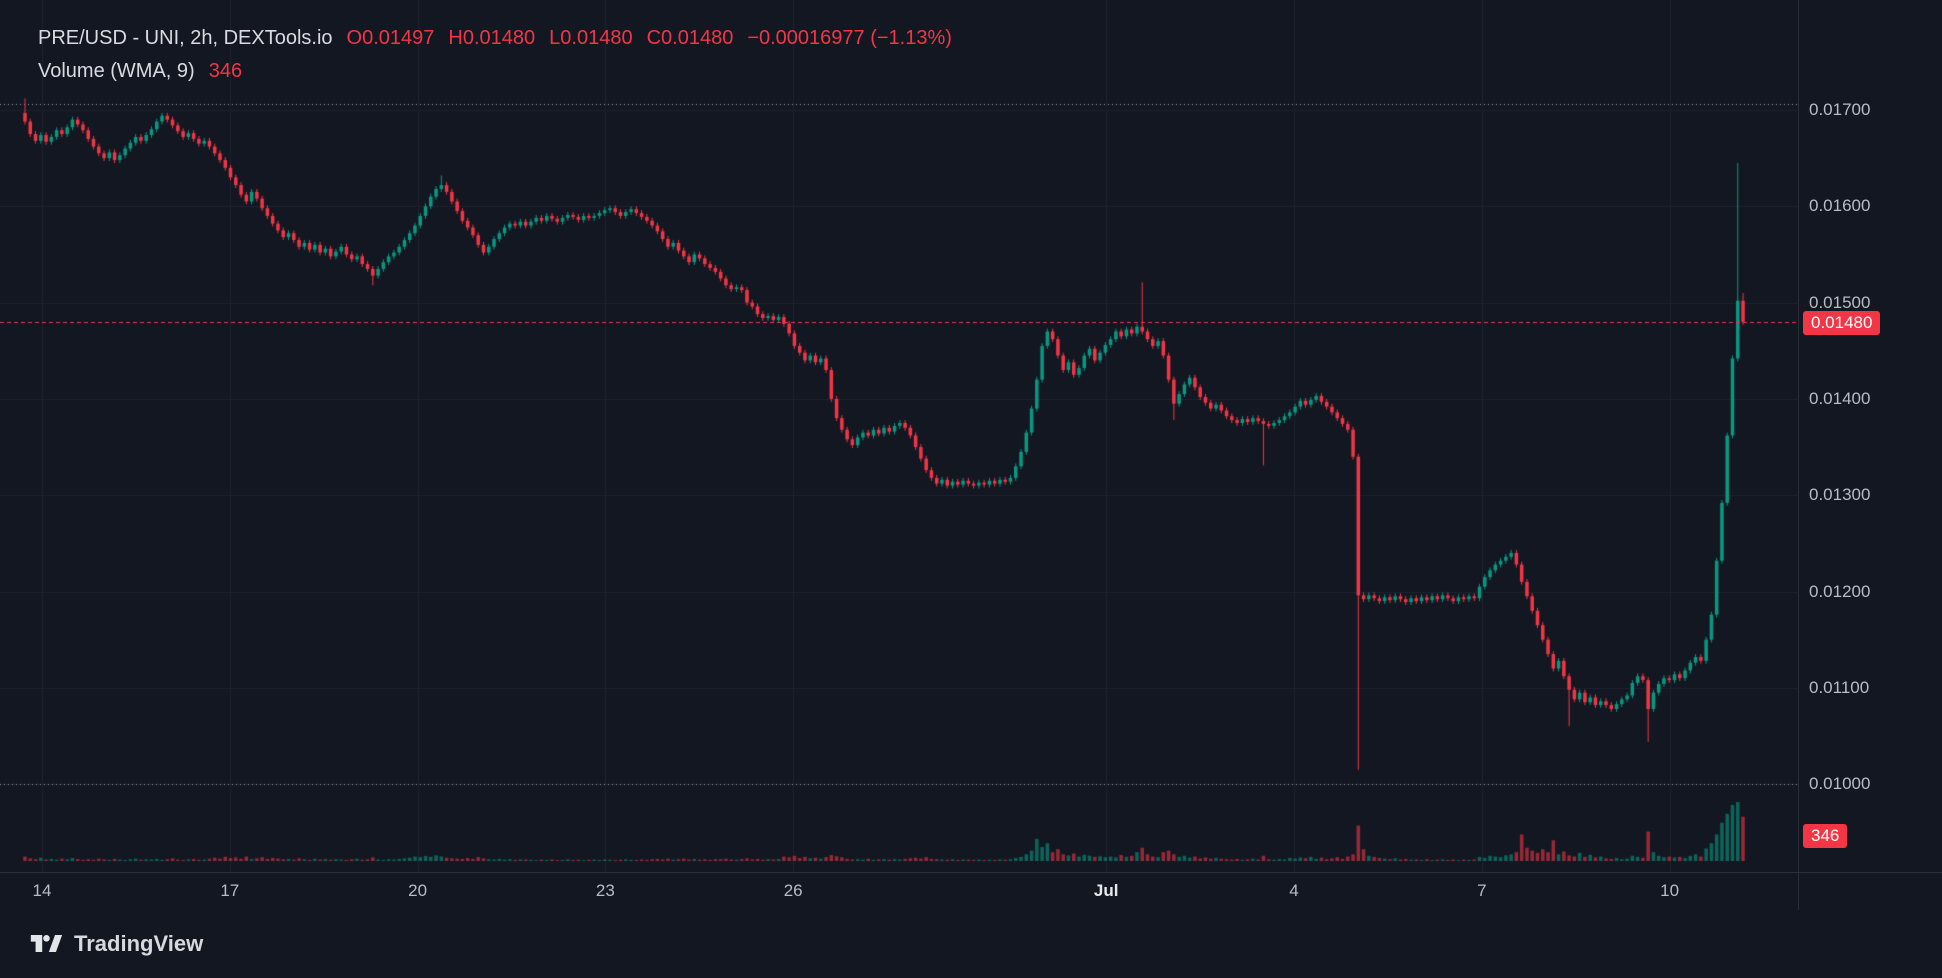 This screenshot has height=978, width=1942. I want to click on ohlc-close: C 0.01480, so click(690, 38).